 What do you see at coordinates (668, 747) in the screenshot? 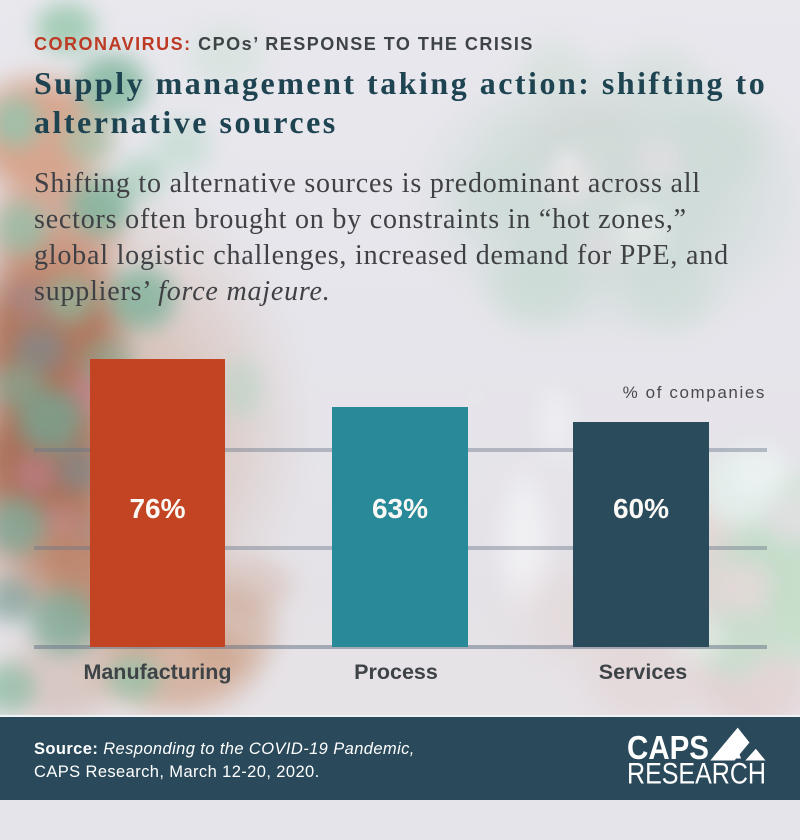
I see `svg-text: CAPS` at bounding box center [668, 747].